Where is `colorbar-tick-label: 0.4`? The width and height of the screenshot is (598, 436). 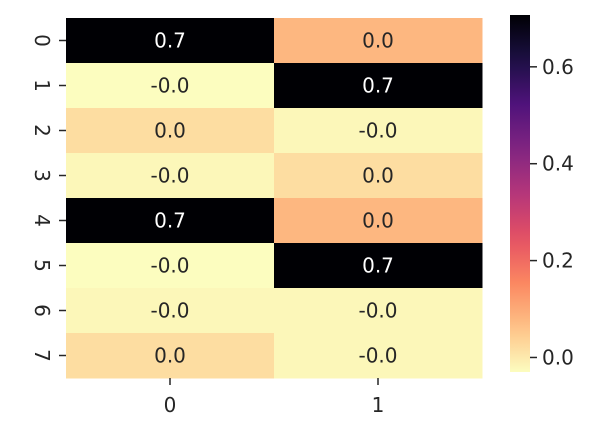 colorbar-tick-label: 0.4 is located at coordinates (558, 164).